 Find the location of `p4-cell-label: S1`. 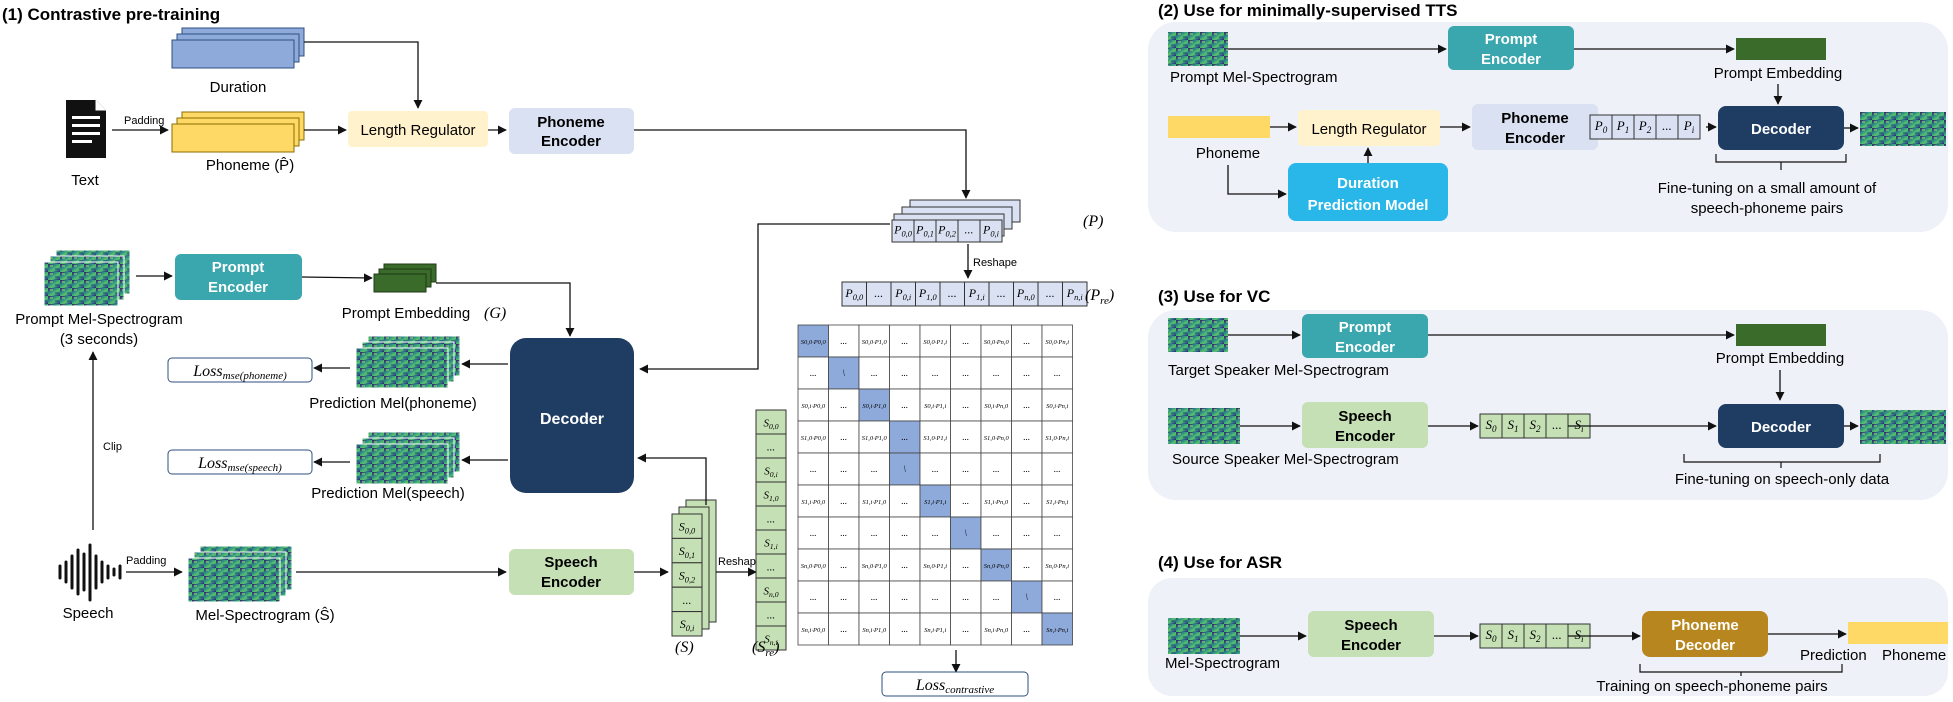

p4-cell-label: S1 is located at coordinates (1512, 635).